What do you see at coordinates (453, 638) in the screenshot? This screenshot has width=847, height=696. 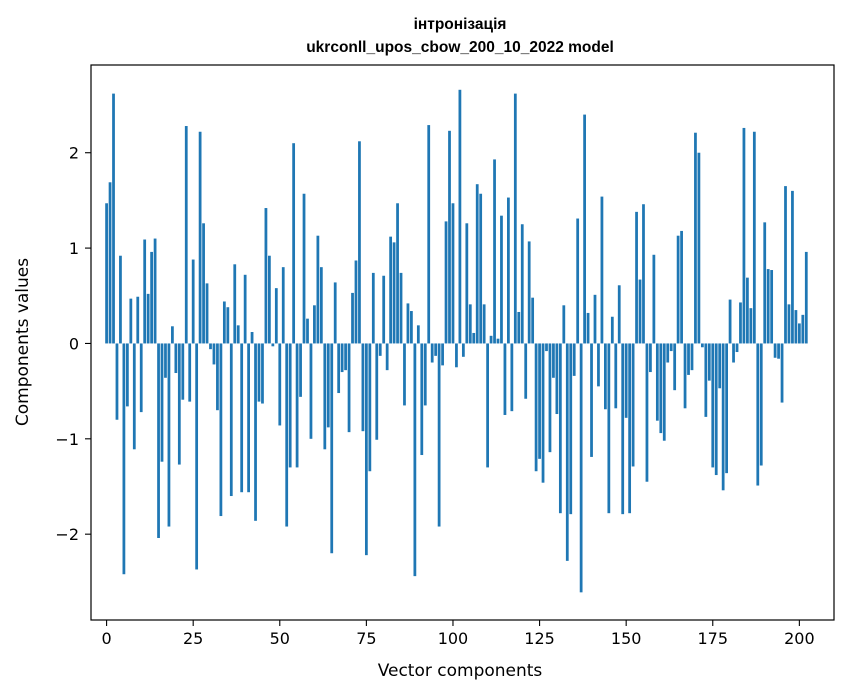 I see `x-tick-label: 100` at bounding box center [453, 638].